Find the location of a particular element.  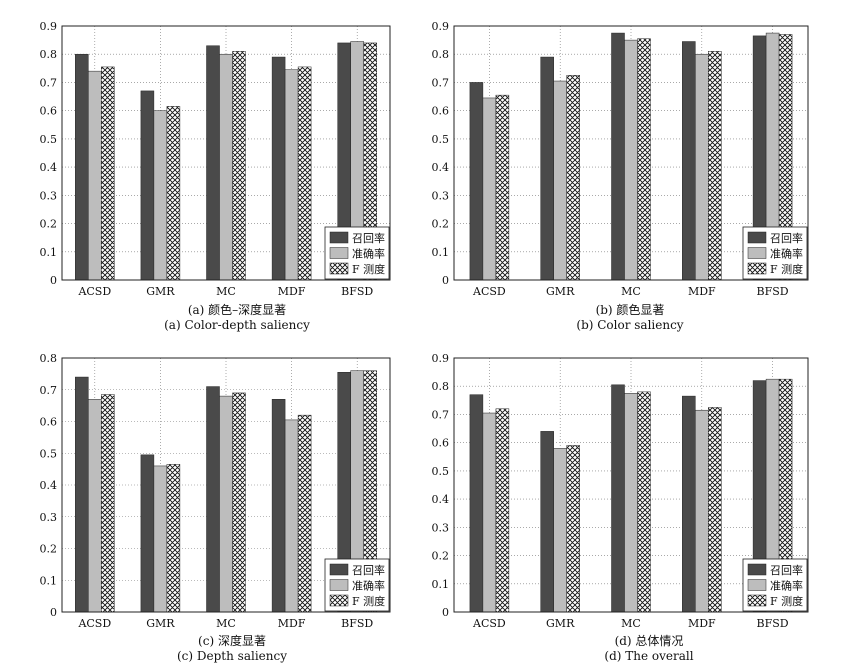

caption-a-en: (a) Color-depth saliency is located at coordinates (237, 325).